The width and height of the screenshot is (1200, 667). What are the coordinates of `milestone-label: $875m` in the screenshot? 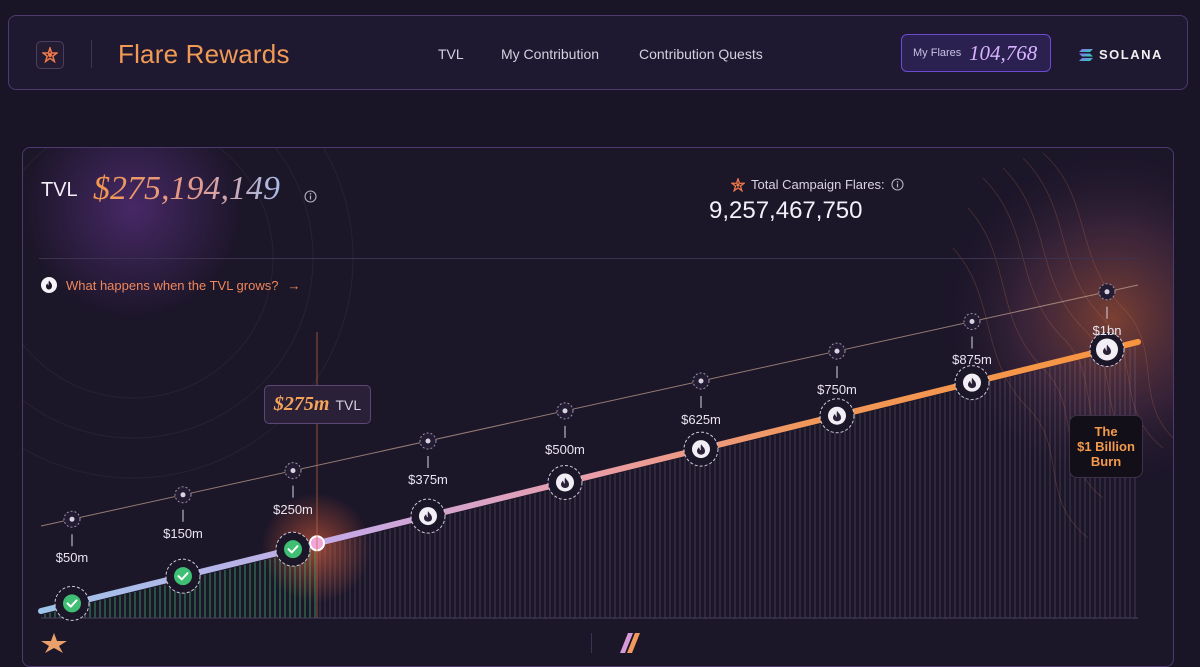 It's located at (972, 360).